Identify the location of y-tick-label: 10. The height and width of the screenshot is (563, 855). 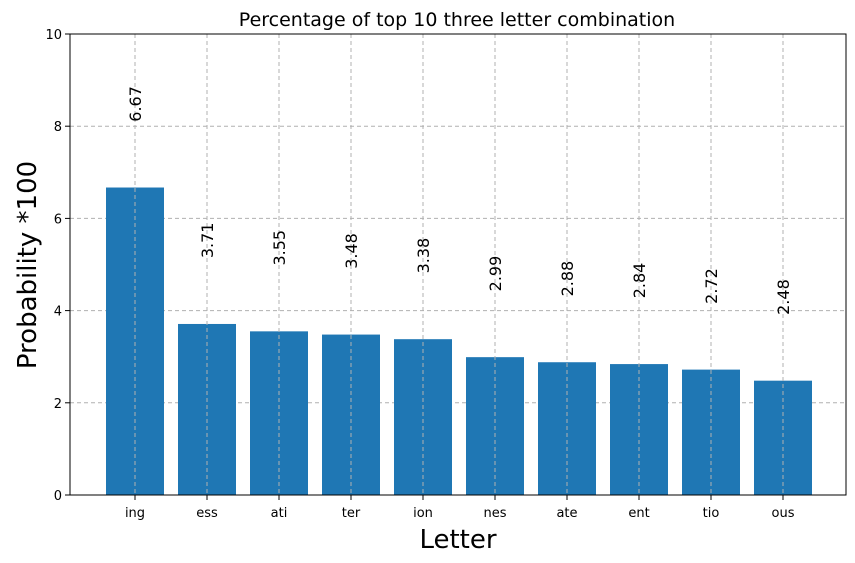
(53, 35).